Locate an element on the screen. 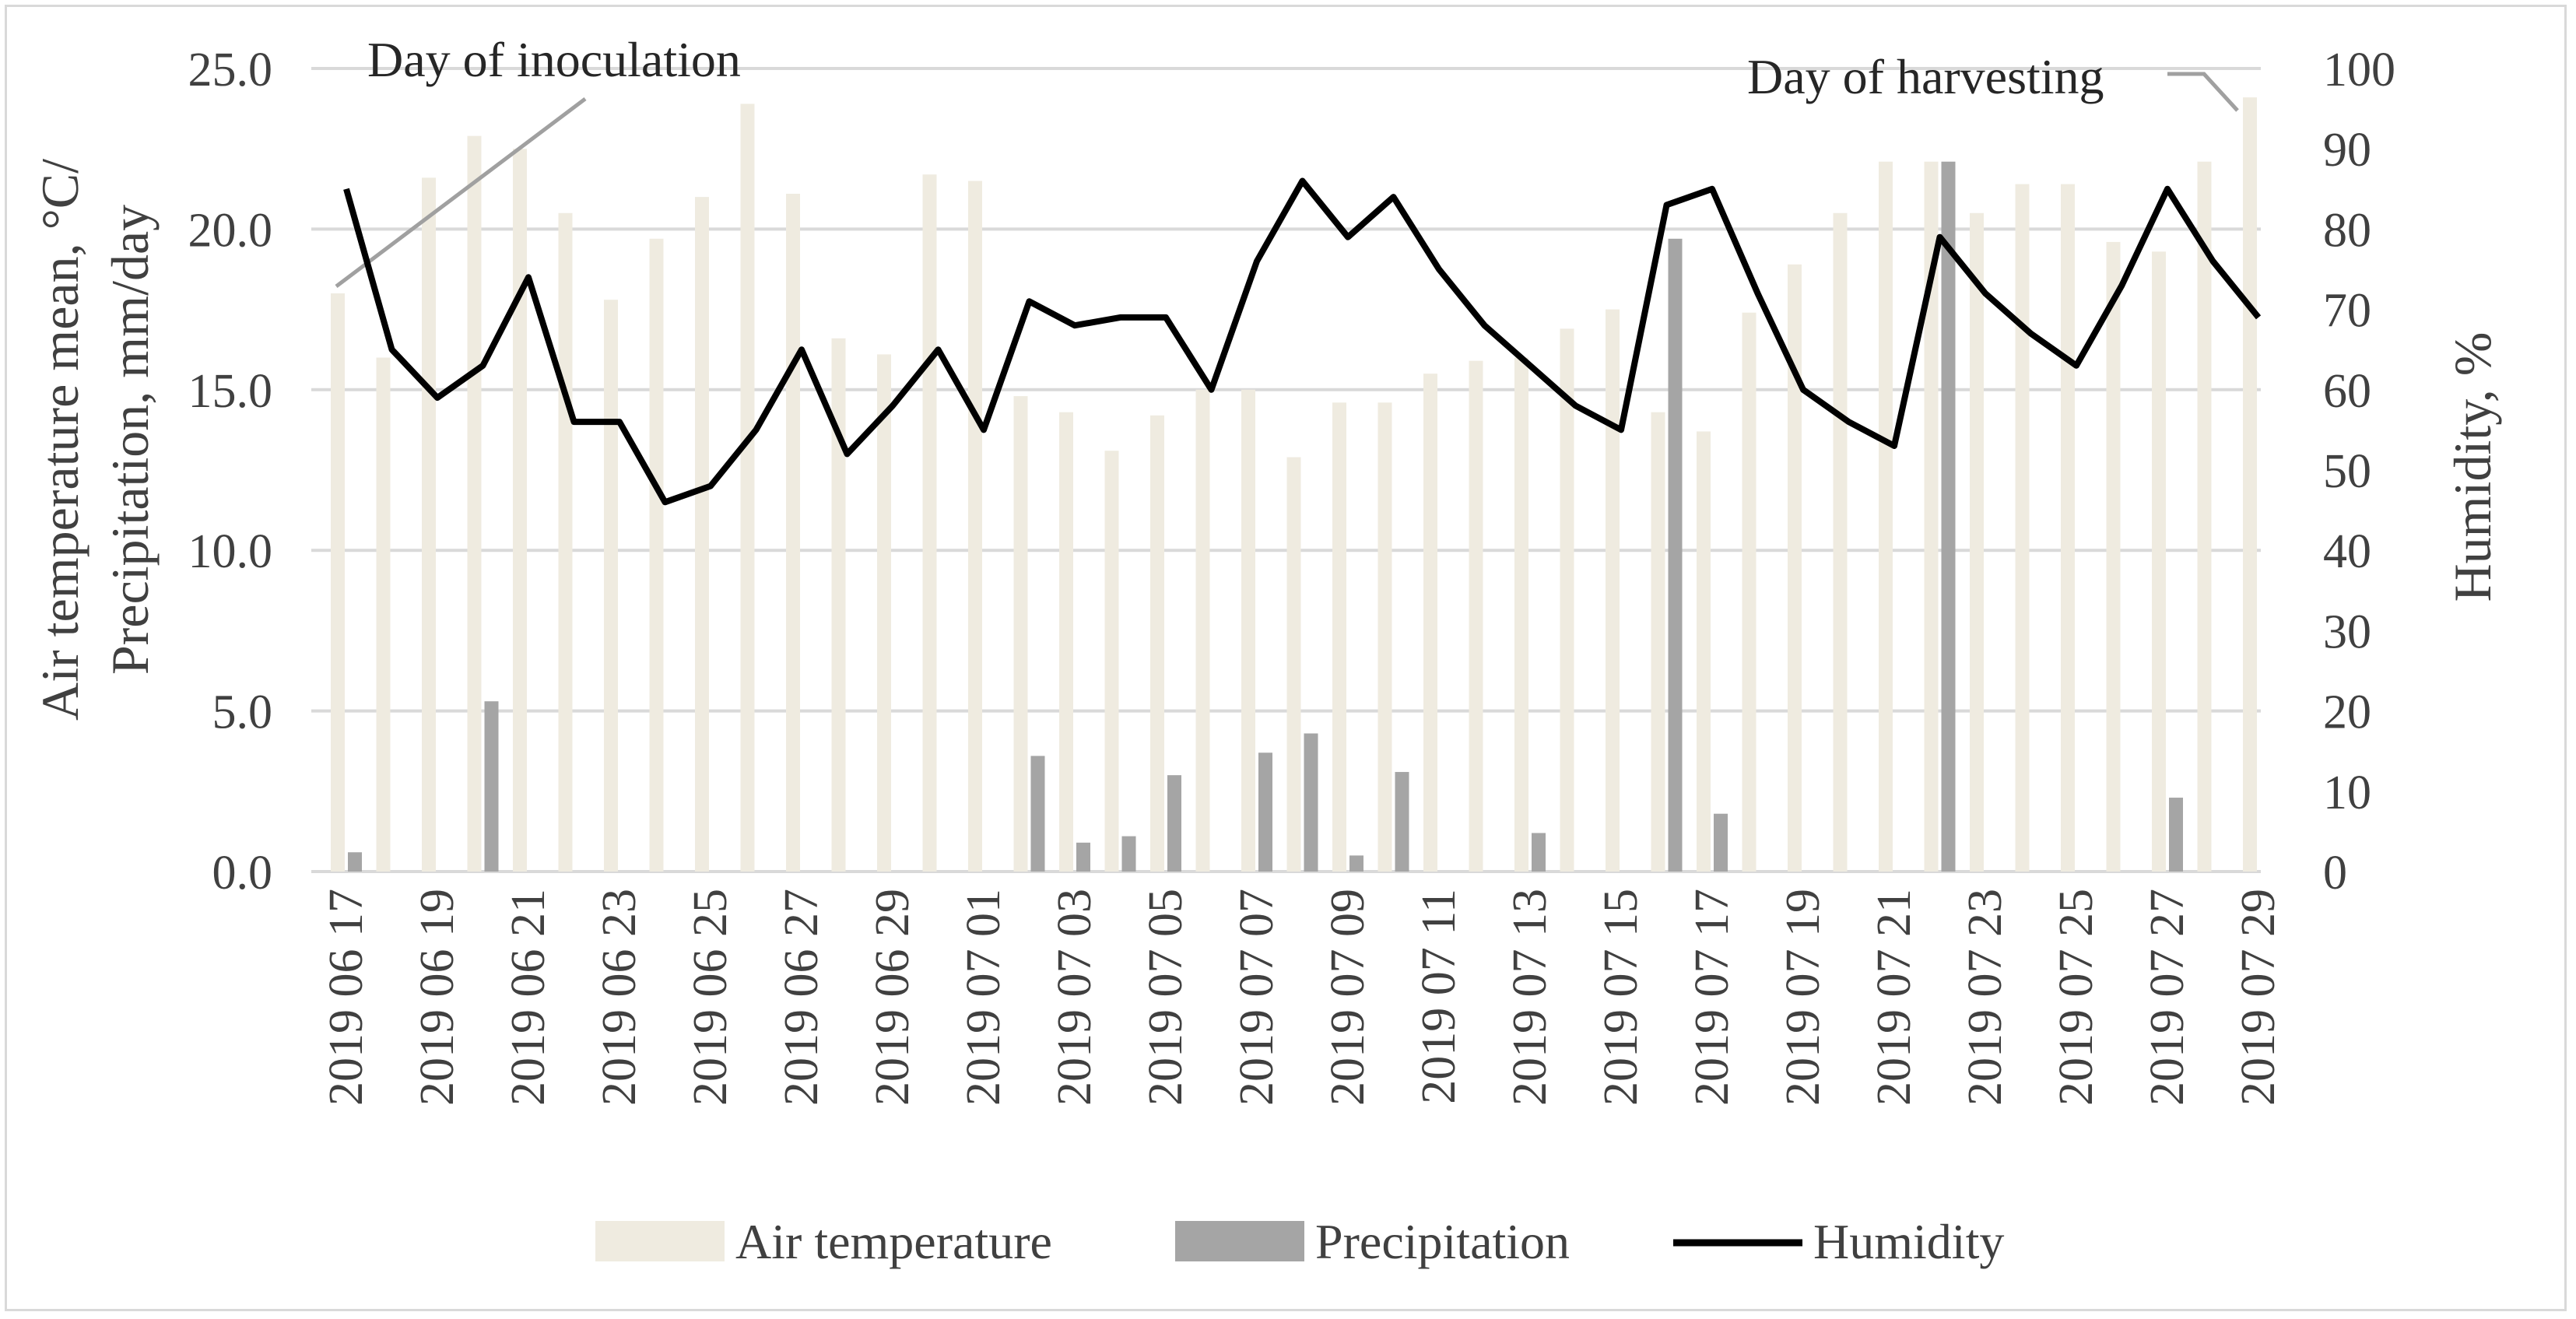 The height and width of the screenshot is (1319, 2576). right-axis-ticks: 0 10 20 30 40 50 60 70 80 90 100 is located at coordinates (2359, 472).